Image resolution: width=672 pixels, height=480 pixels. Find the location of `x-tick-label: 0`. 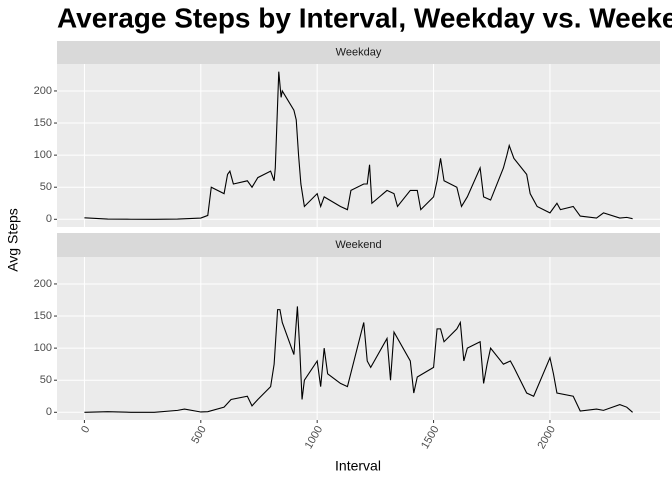

x-tick-label: 0 is located at coordinates (85, 429).